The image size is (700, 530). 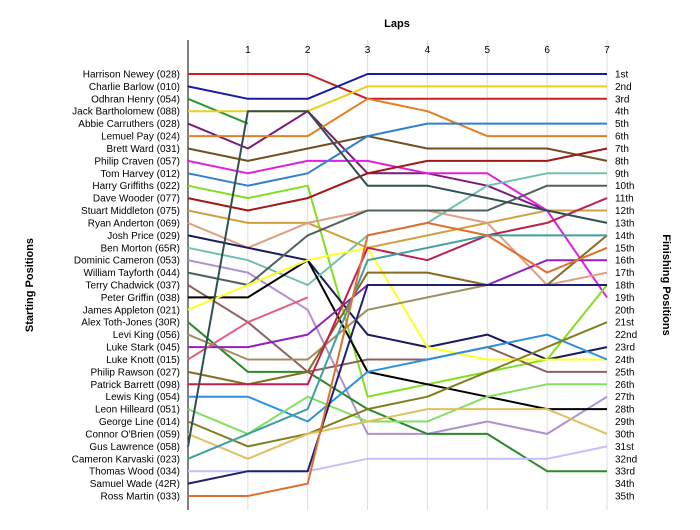 I want to click on x-tick-label: 2, so click(x=308, y=50).